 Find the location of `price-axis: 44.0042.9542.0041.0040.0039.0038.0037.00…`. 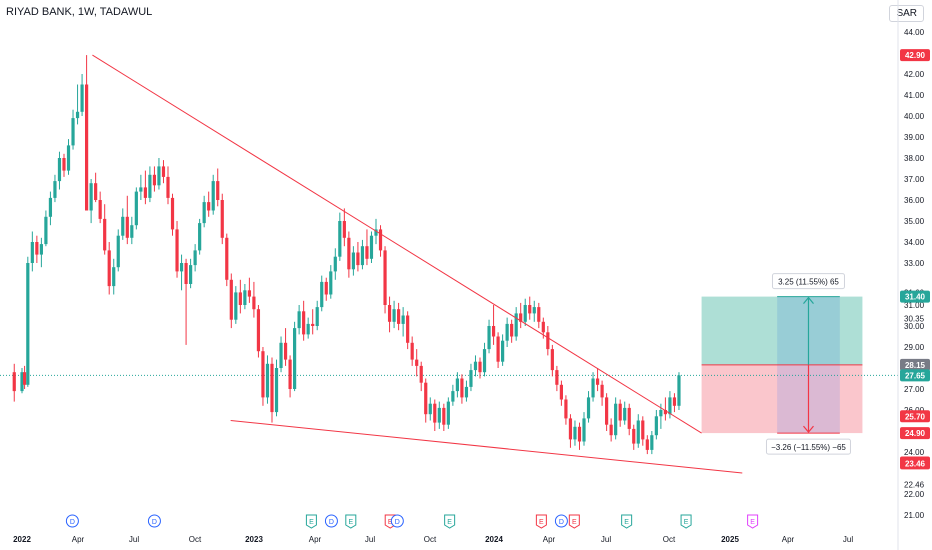

price-axis: 44.0042.9542.0041.0040.0039.0038.0037.00… is located at coordinates (914, 274).